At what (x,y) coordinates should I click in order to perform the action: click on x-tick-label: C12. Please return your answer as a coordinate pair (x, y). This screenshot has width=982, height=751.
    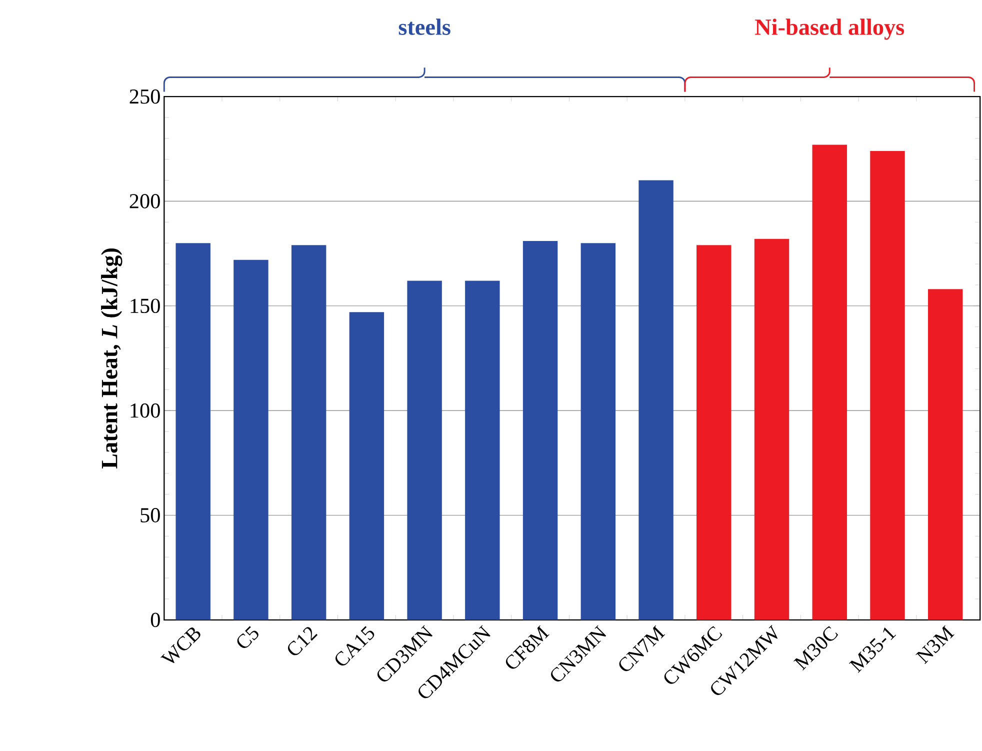
    Looking at the image, I should click on (303, 641).